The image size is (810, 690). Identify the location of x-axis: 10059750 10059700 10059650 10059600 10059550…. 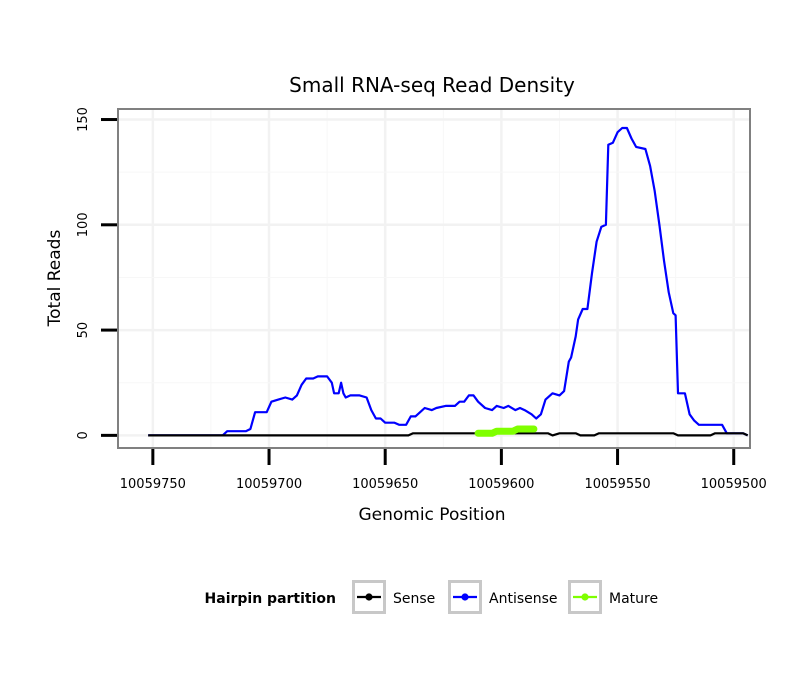
(443, 470).